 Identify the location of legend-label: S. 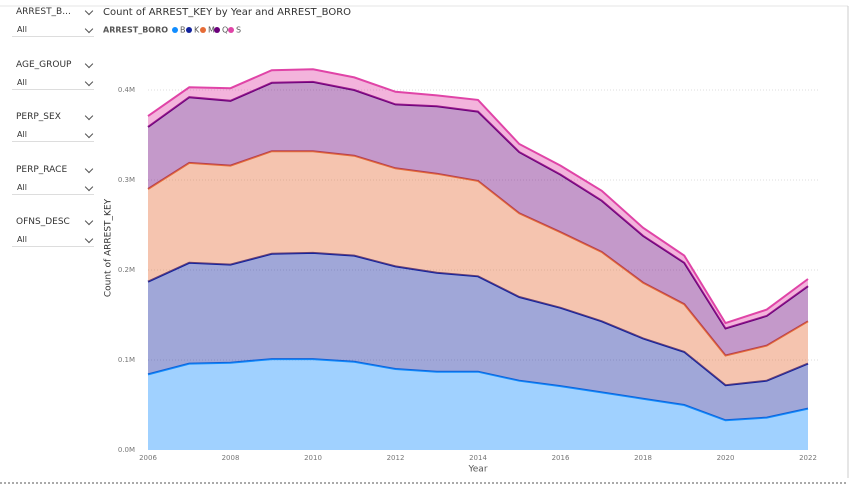
(238, 30).